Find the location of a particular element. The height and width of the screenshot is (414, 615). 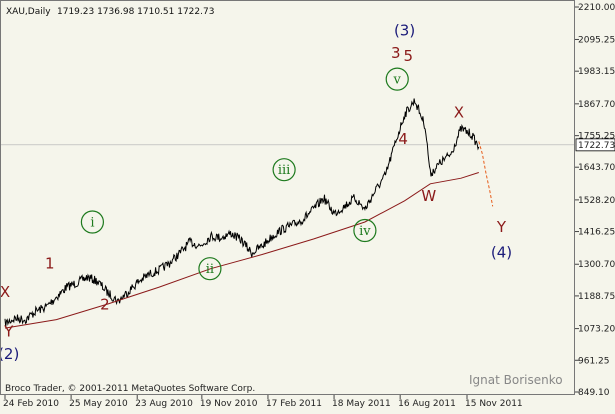

wave-label-green-0: i is located at coordinates (92, 223).